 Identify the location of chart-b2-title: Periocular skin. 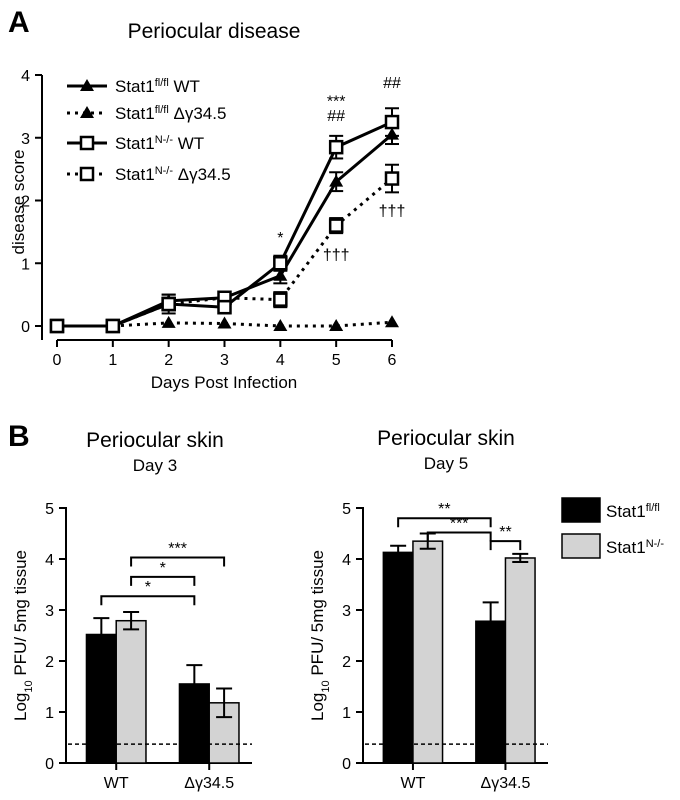
(446, 438).